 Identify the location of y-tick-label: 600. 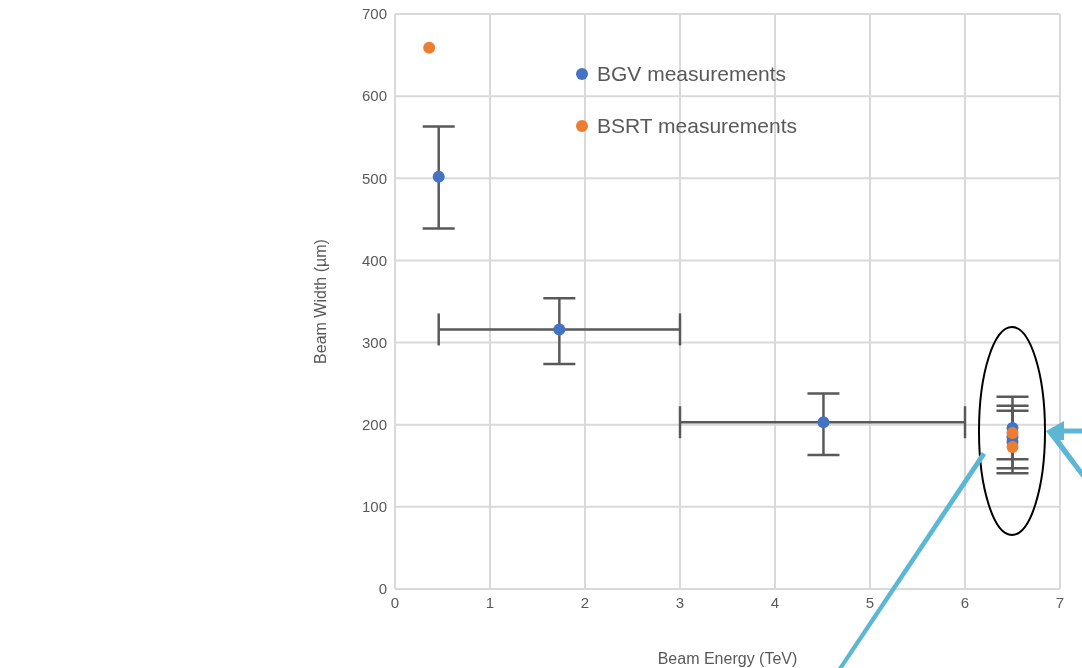
(374, 96).